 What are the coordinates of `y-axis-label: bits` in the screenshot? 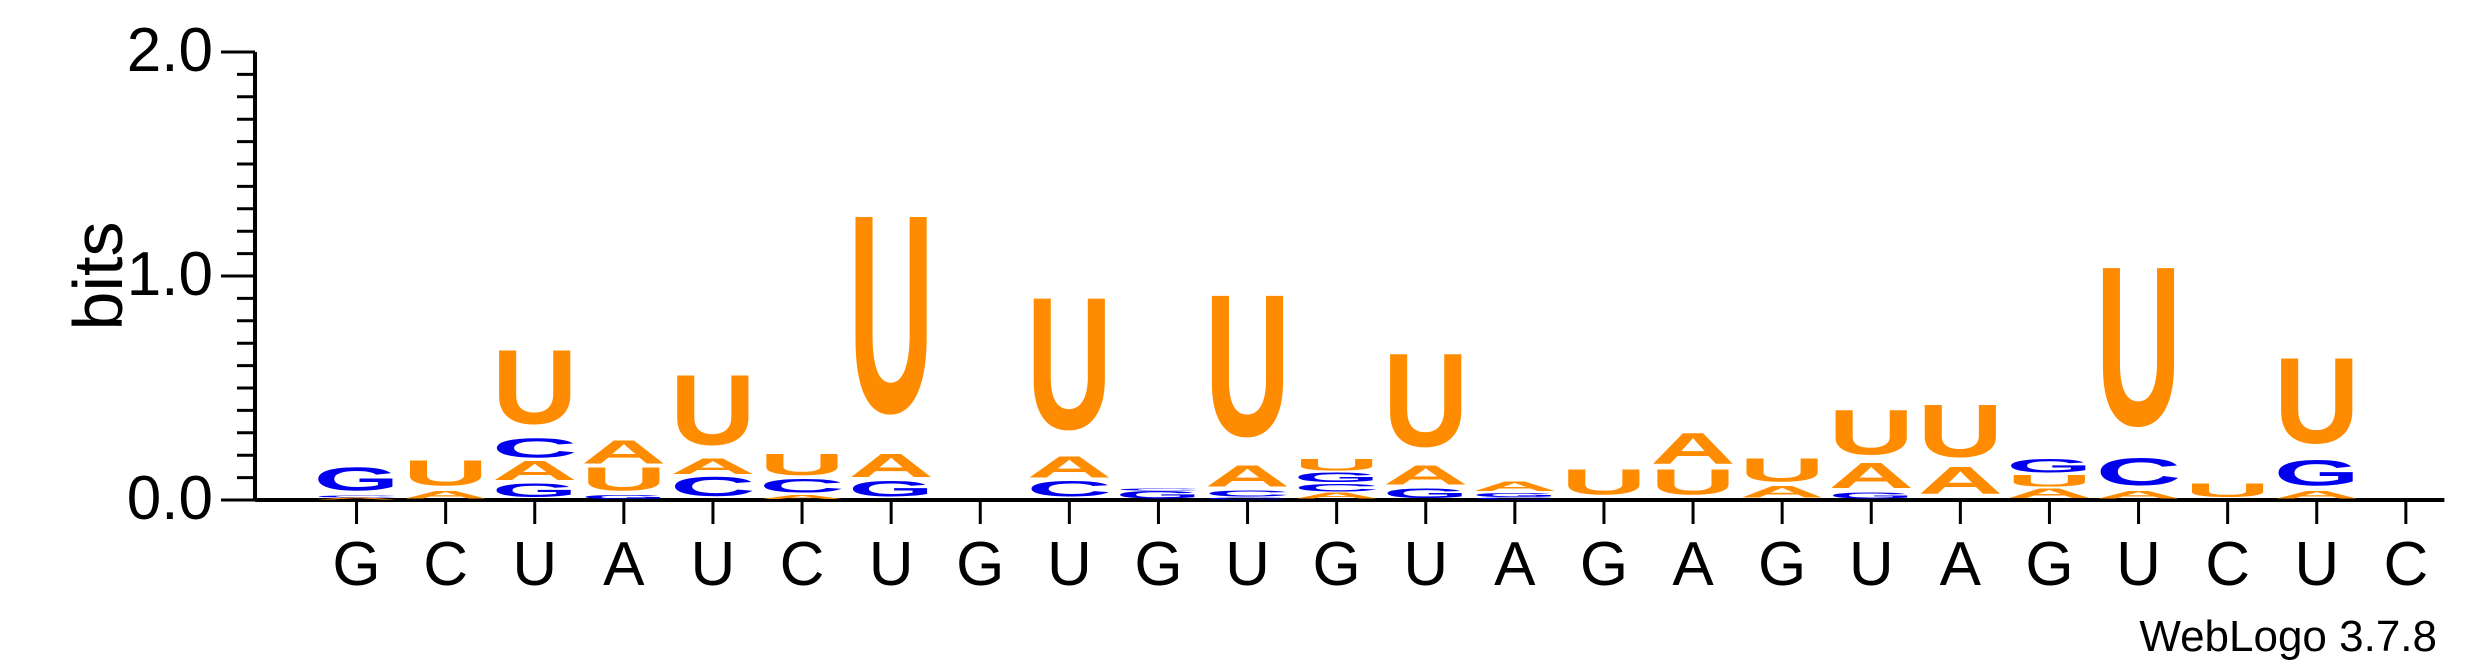 It's located at (98, 276).